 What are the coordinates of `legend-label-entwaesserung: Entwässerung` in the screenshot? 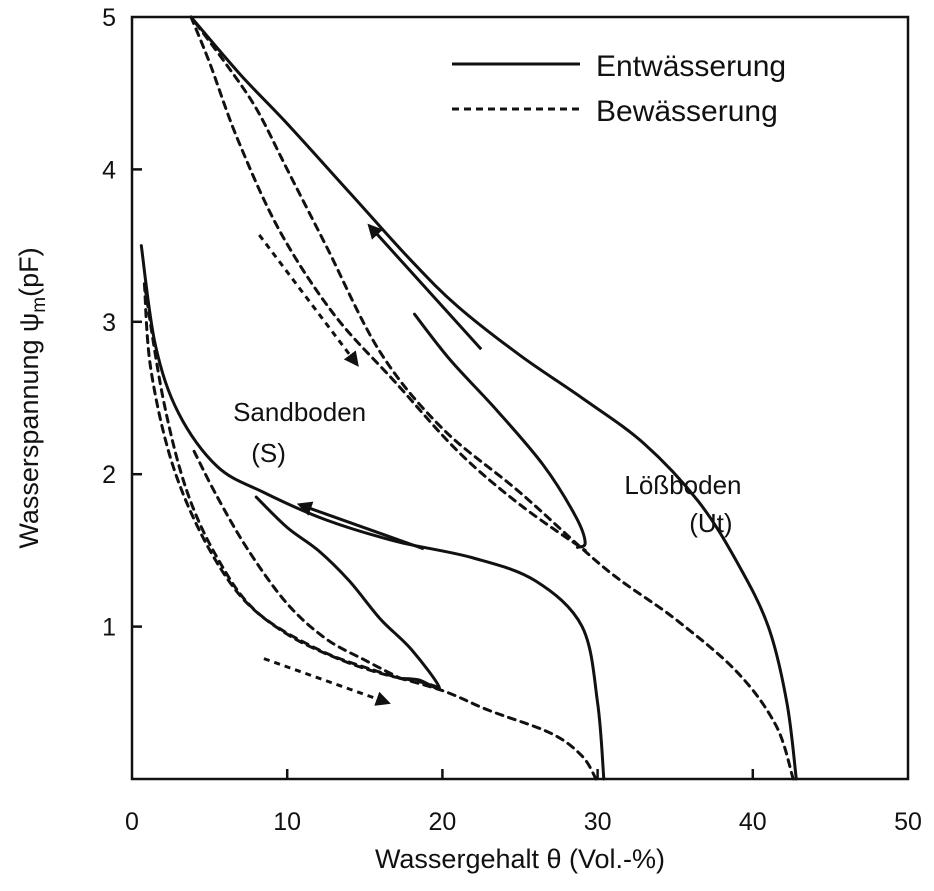 It's located at (691, 66).